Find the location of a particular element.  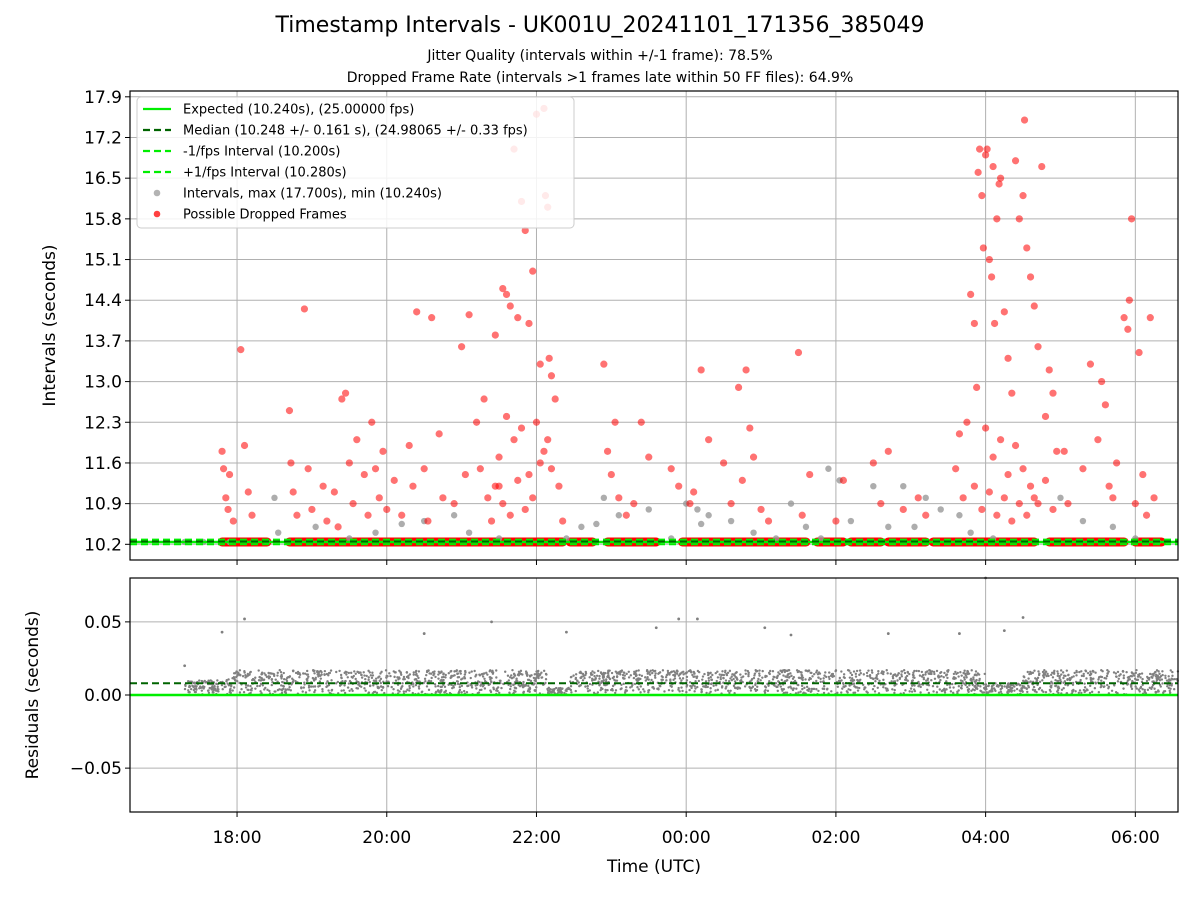

residual-outlier is located at coordinates (185, 666).